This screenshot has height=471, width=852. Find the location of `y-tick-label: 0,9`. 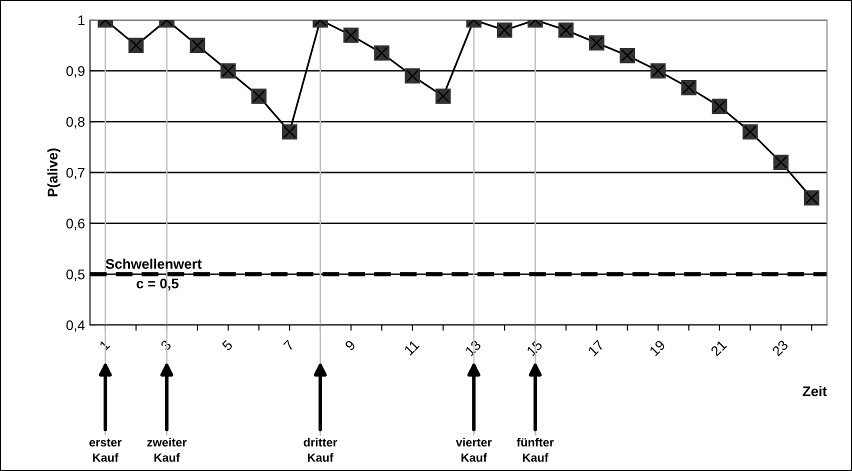

y-tick-label: 0,9 is located at coordinates (75, 72).